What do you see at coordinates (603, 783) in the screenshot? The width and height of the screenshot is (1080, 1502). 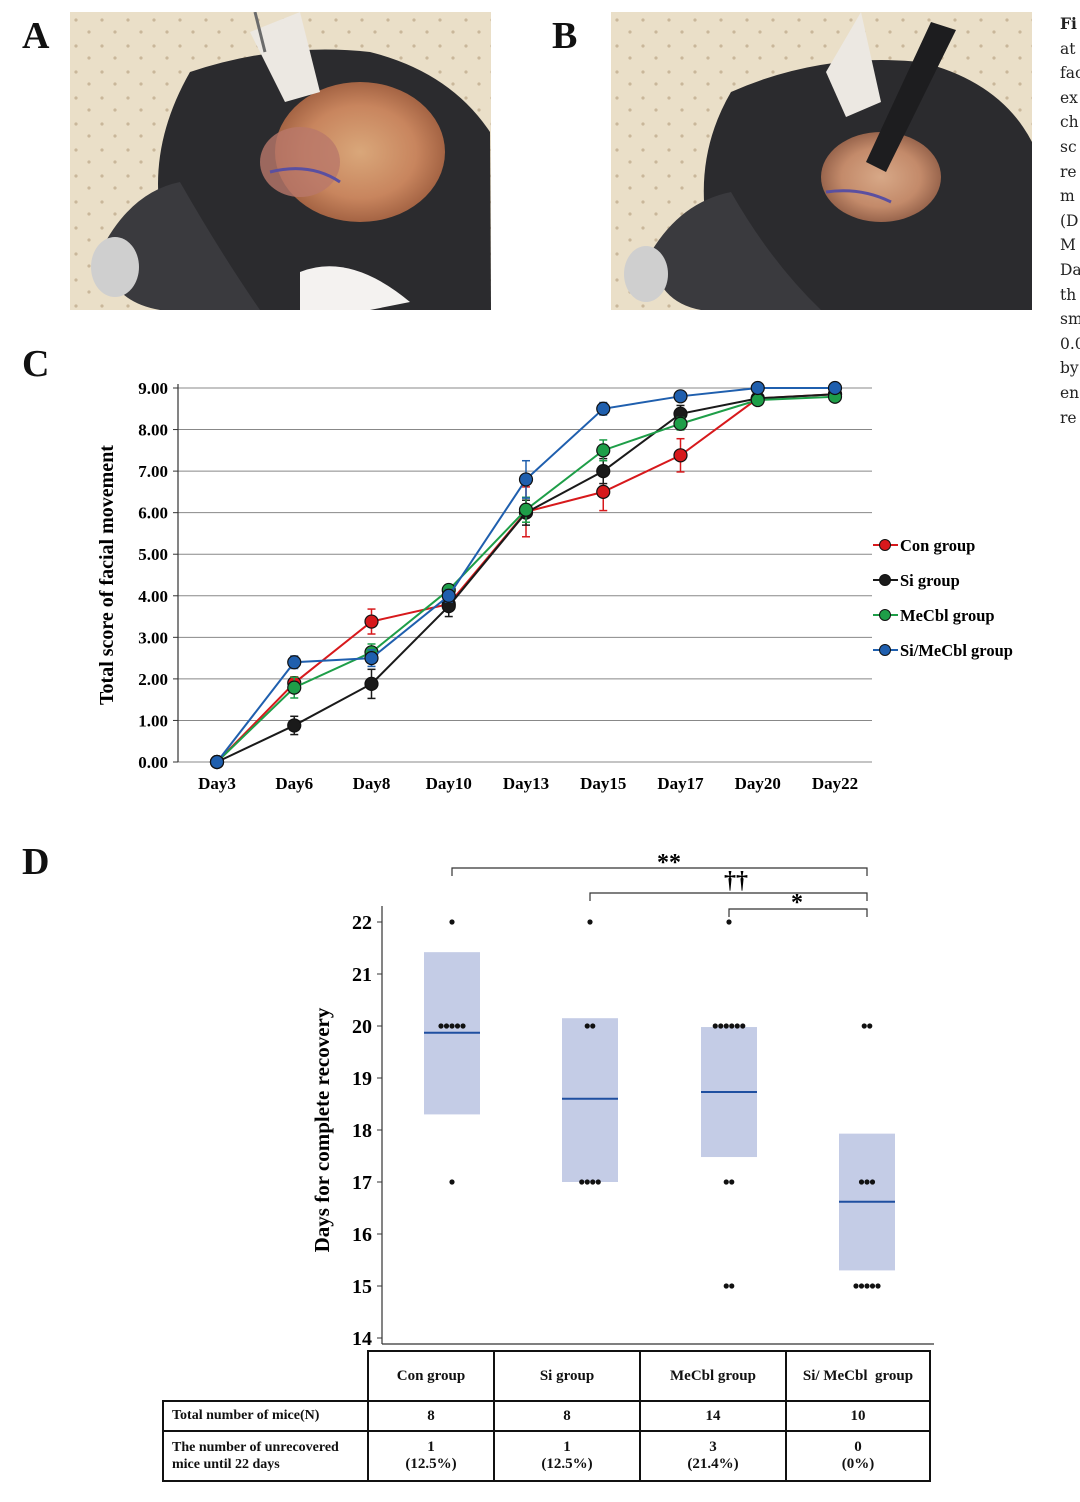 I see `x-tick-label: Day15` at bounding box center [603, 783].